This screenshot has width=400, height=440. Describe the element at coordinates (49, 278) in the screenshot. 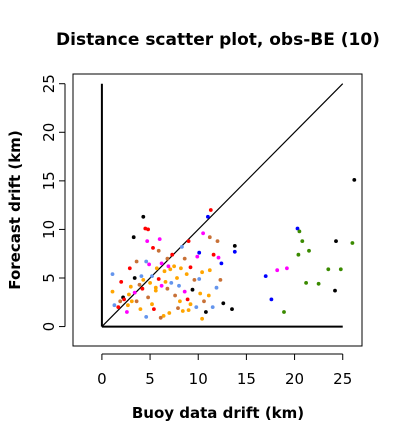

I see `y-tick-label: 5` at that location.